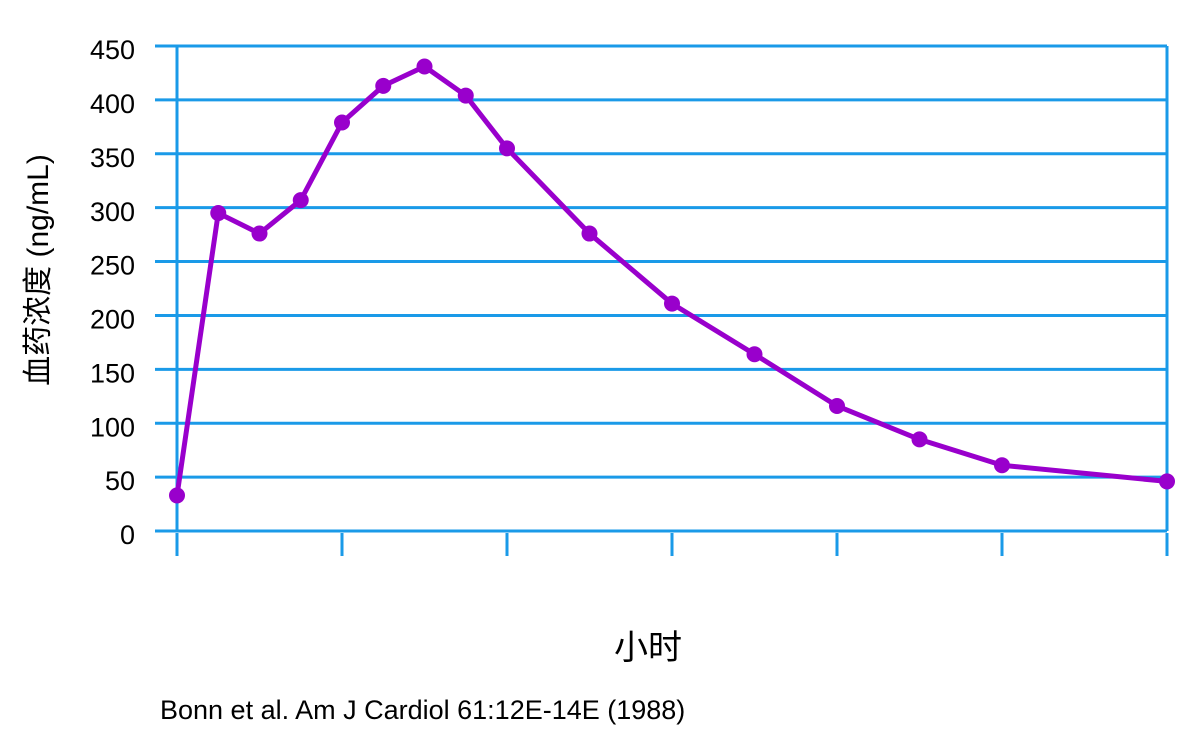 Image resolution: width=1187 pixels, height=743 pixels. What do you see at coordinates (127, 535) in the screenshot?
I see `y-tick-label: 0` at bounding box center [127, 535].